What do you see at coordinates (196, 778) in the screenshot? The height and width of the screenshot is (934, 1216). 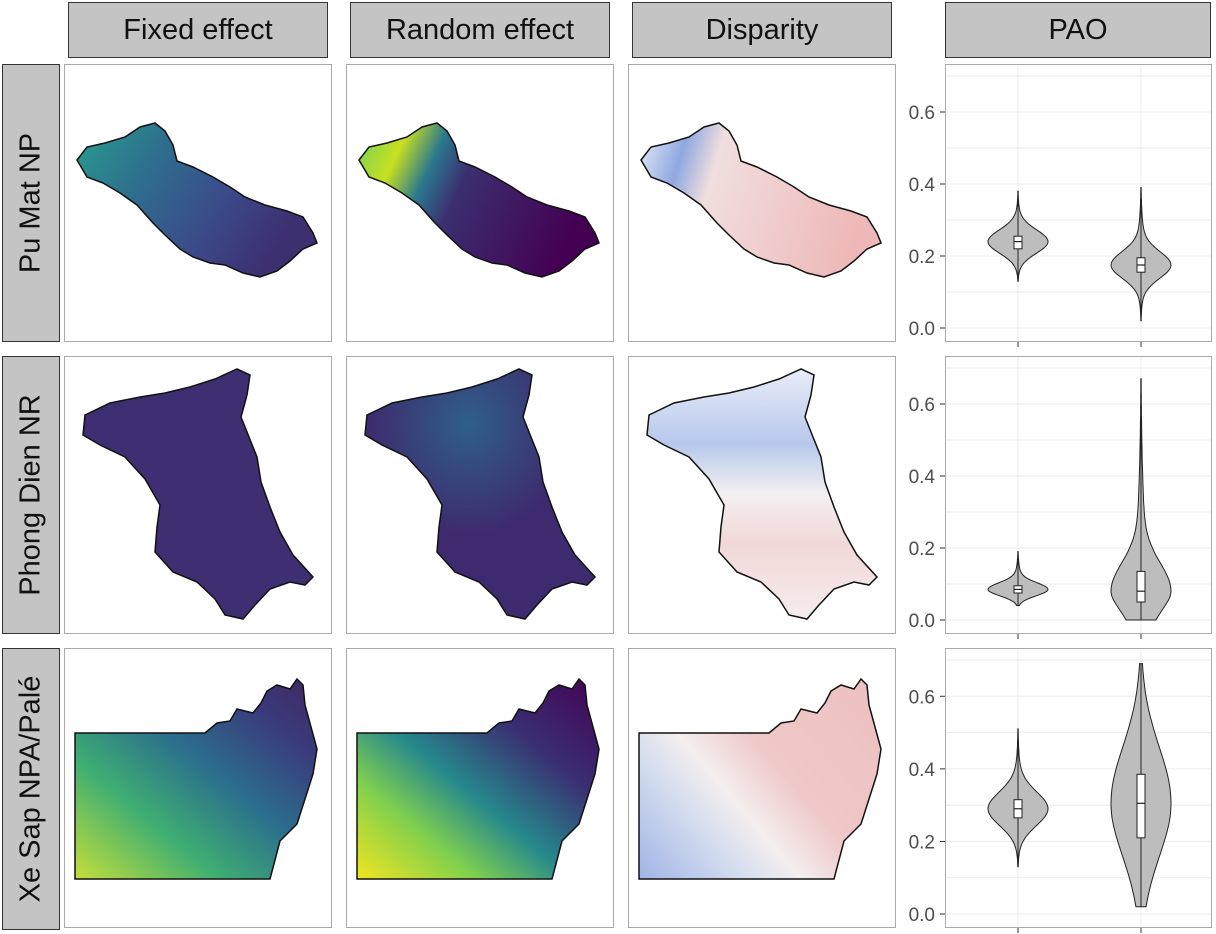 I see `map-xesap-fixed` at bounding box center [196, 778].